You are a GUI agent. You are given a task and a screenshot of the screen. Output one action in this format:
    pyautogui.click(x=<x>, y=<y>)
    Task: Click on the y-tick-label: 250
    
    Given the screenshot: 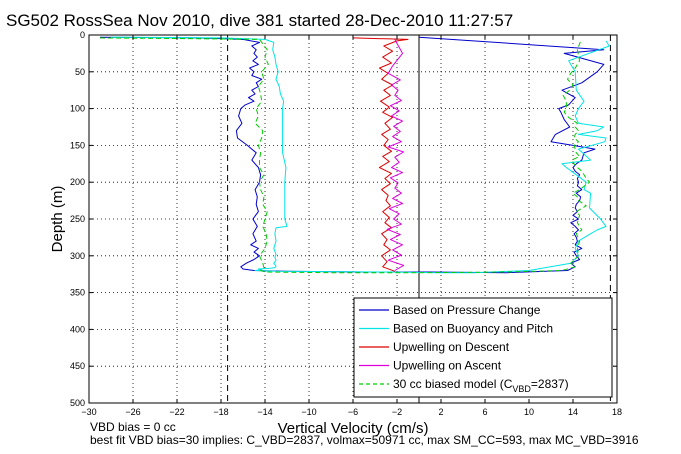 What is the action you would take?
    pyautogui.click(x=77, y=219)
    